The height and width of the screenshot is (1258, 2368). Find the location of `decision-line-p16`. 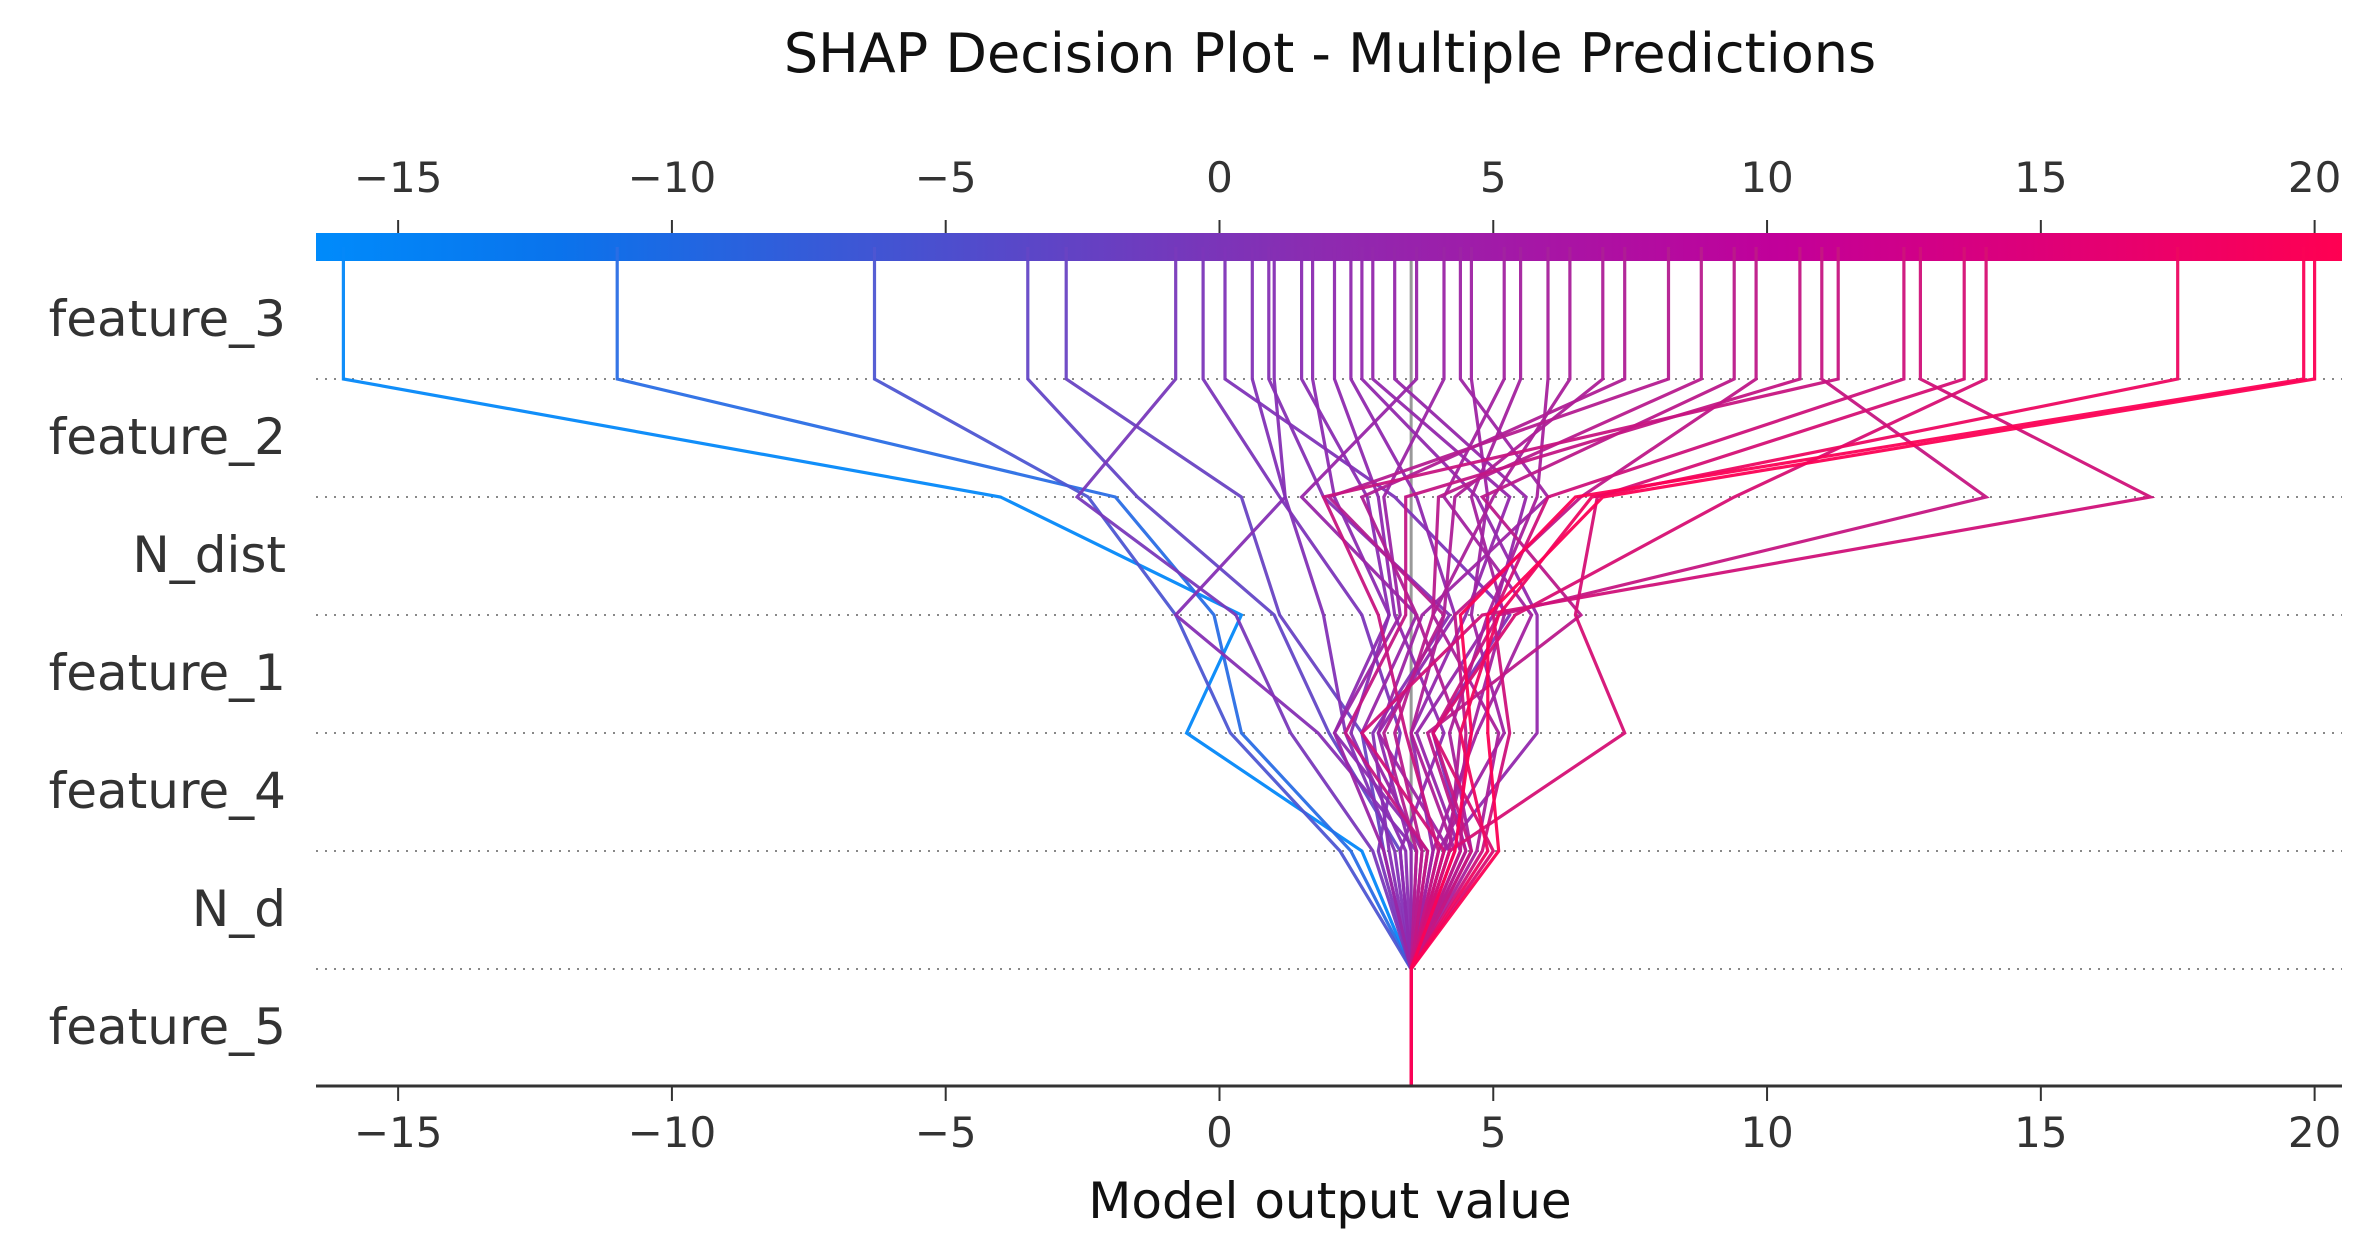

decision-line-p16 is located at coordinates (1389, 667).